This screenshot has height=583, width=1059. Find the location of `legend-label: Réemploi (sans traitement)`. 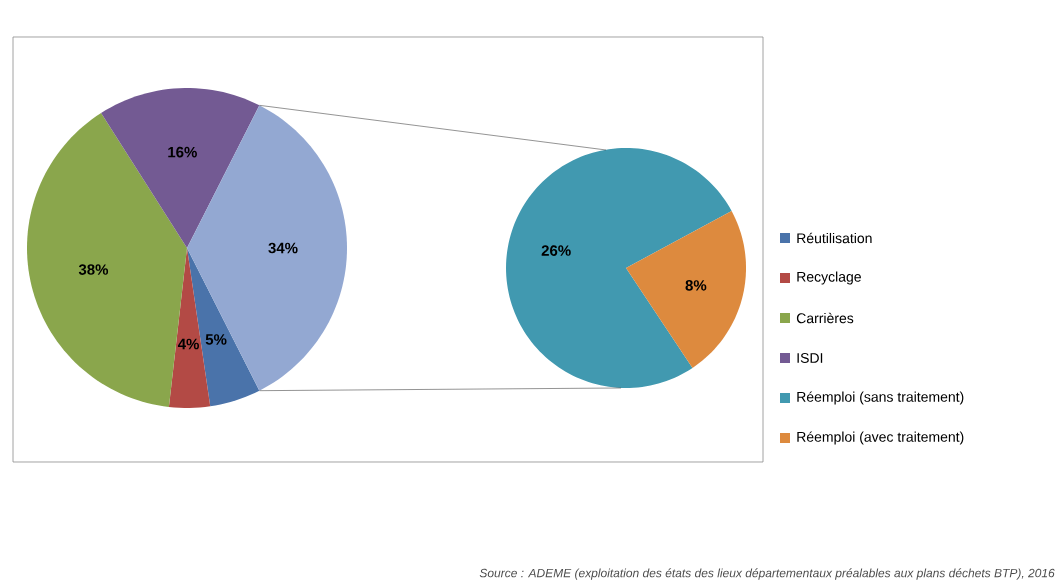

legend-label: Réemploi (sans traitement) is located at coordinates (880, 398).